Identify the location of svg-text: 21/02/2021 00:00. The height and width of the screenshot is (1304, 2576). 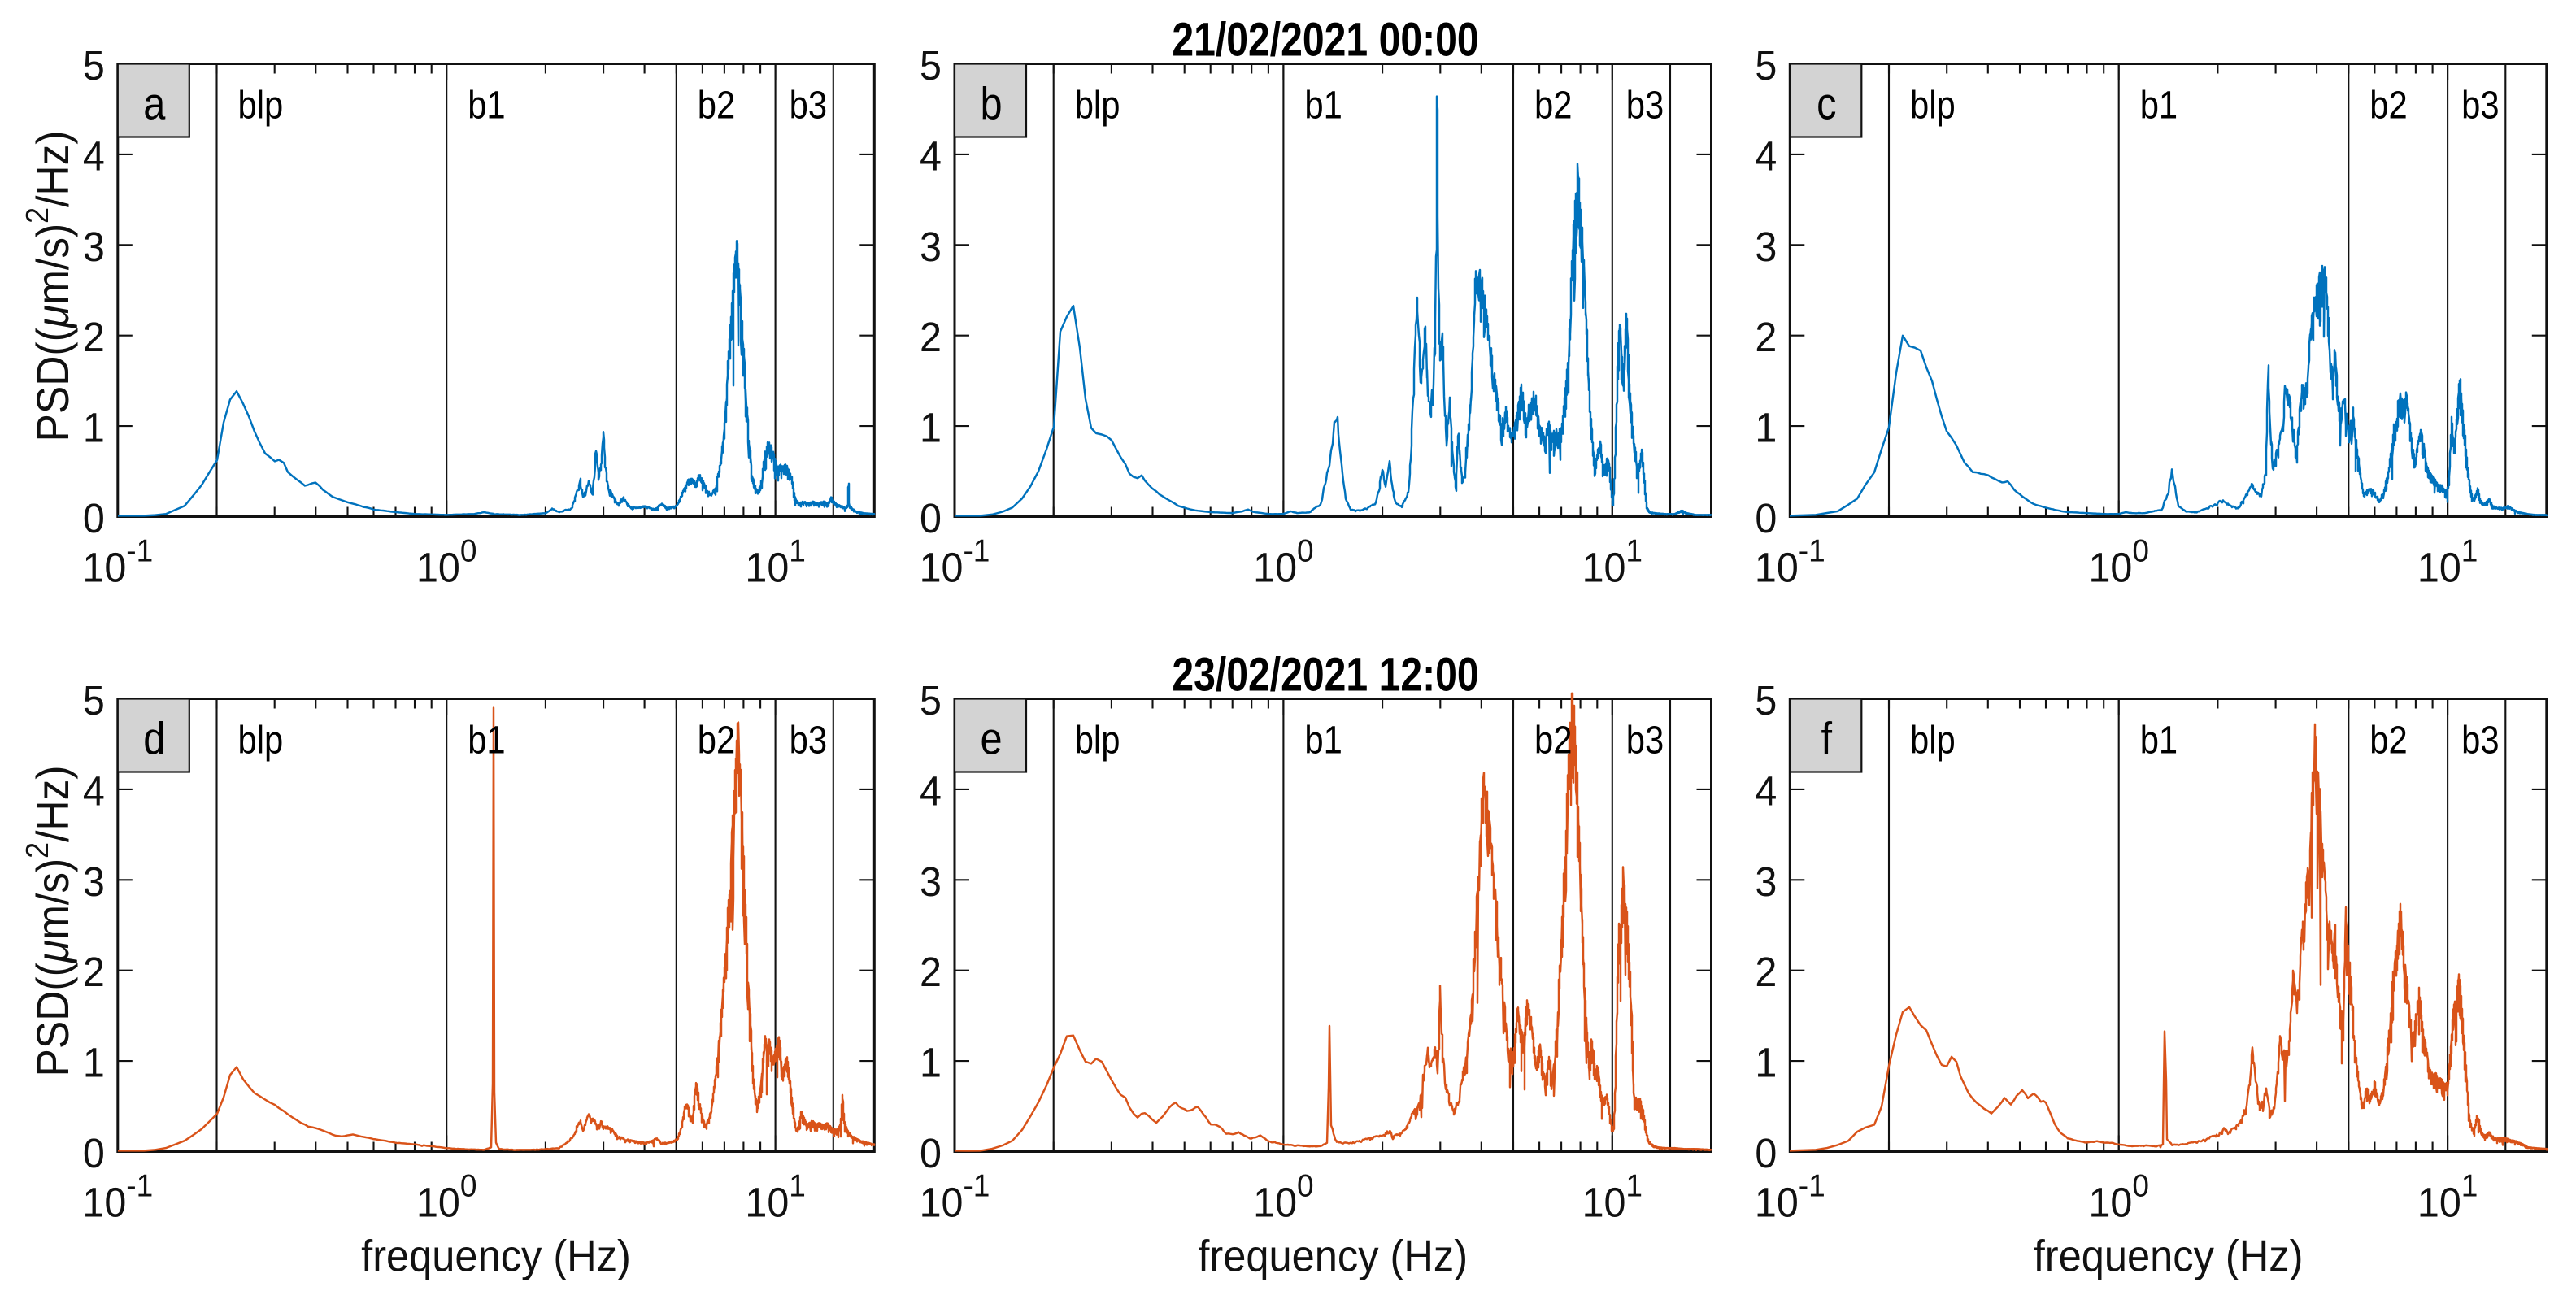
(1325, 40).